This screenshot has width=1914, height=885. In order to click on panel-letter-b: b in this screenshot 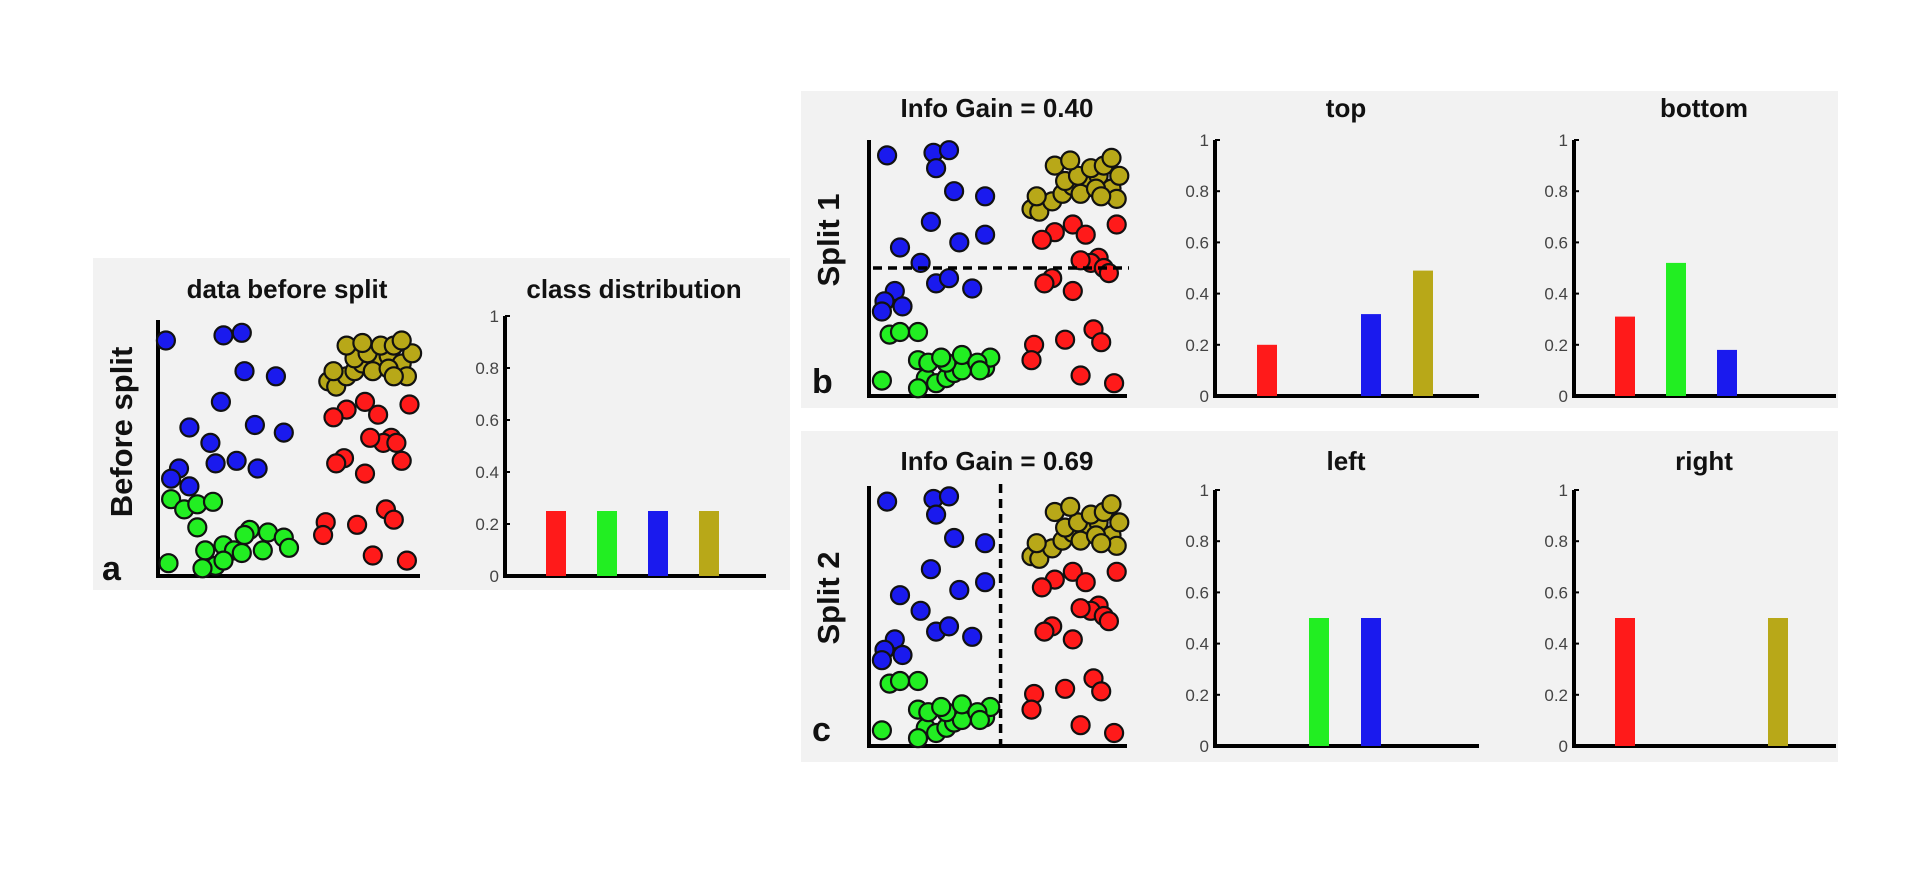, I will do `click(822, 382)`.